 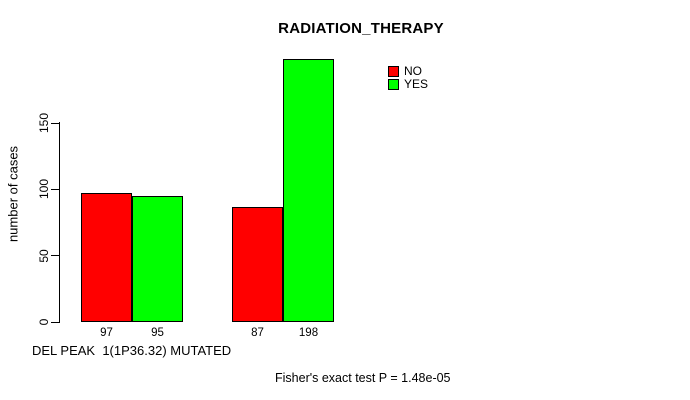 What do you see at coordinates (308, 333) in the screenshot?
I see `bar-value-label-yes-group-2: 198` at bounding box center [308, 333].